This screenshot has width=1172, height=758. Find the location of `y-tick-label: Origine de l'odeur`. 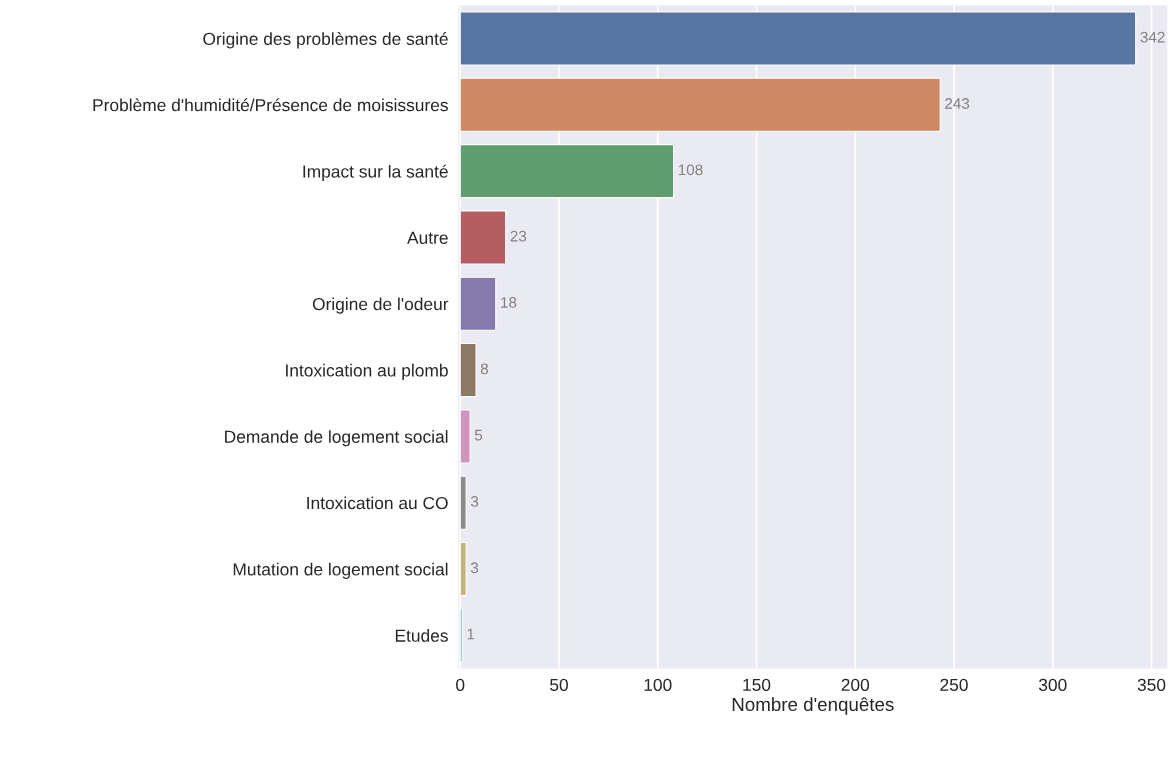

y-tick-label: Origine de l'odeur is located at coordinates (380, 305).